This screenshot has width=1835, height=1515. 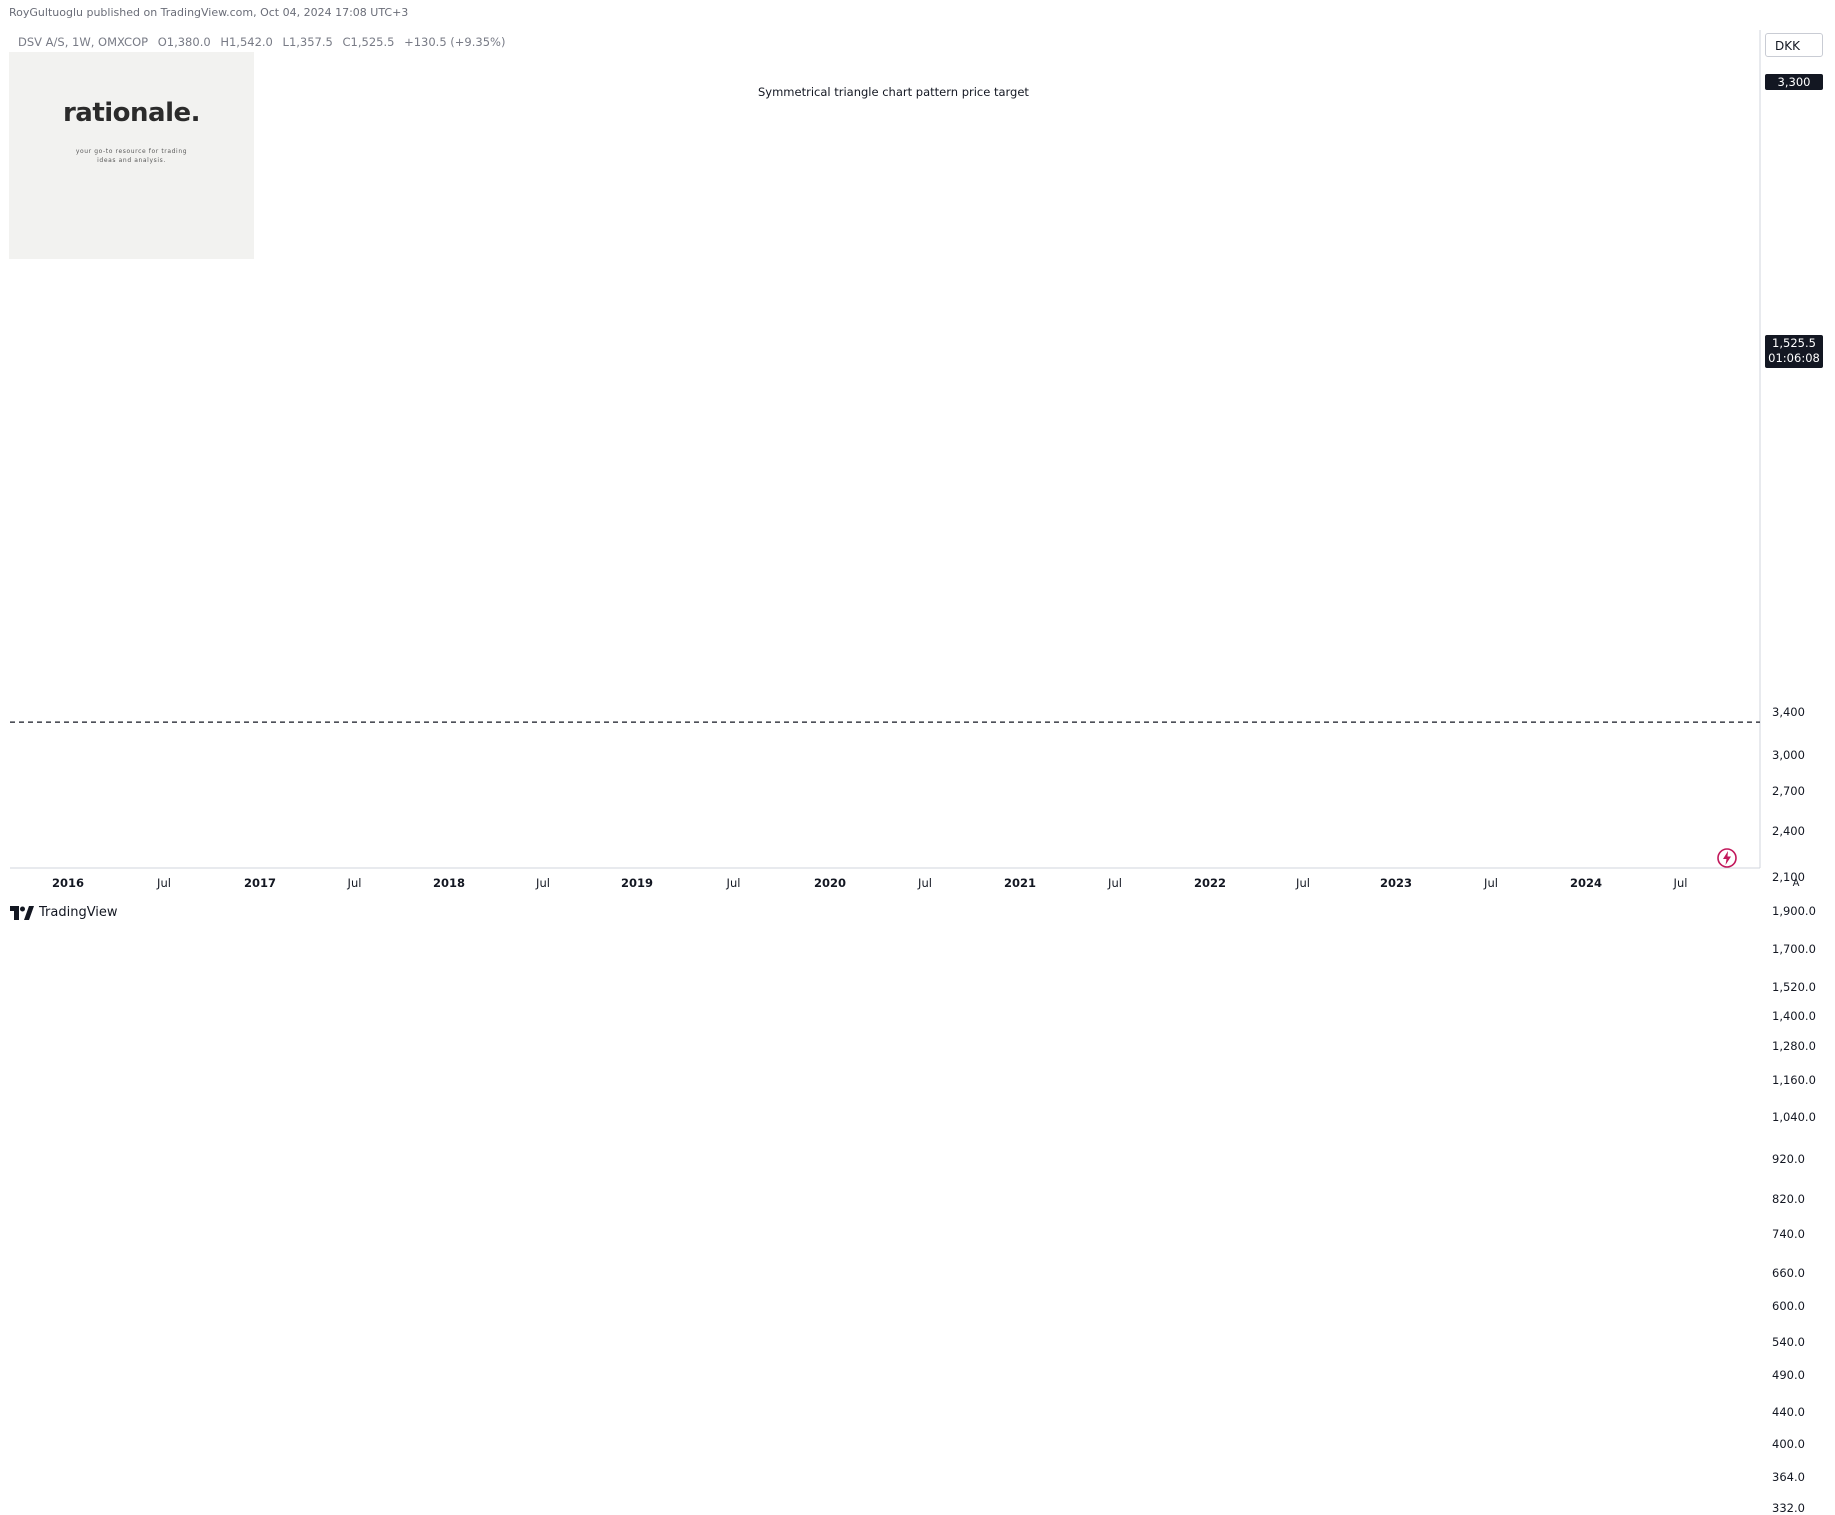 What do you see at coordinates (1788, 876) in the screenshot?
I see `price-tick-label: 2,100` at bounding box center [1788, 876].